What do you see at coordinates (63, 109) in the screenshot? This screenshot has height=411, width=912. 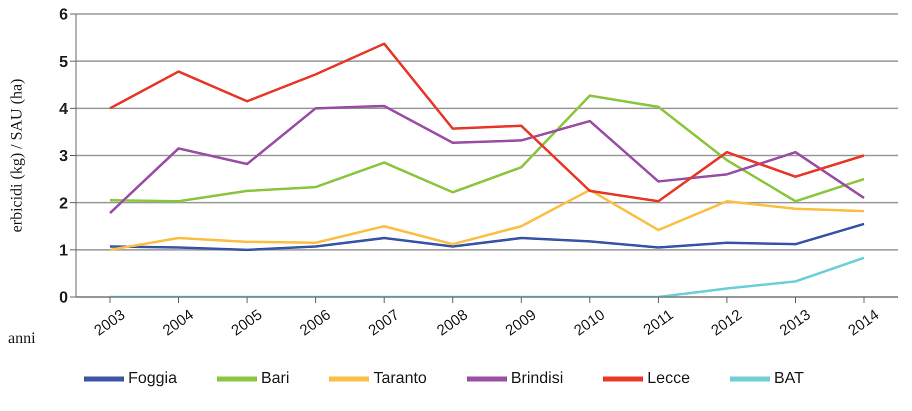 I see `y-tick-label: 4` at bounding box center [63, 109].